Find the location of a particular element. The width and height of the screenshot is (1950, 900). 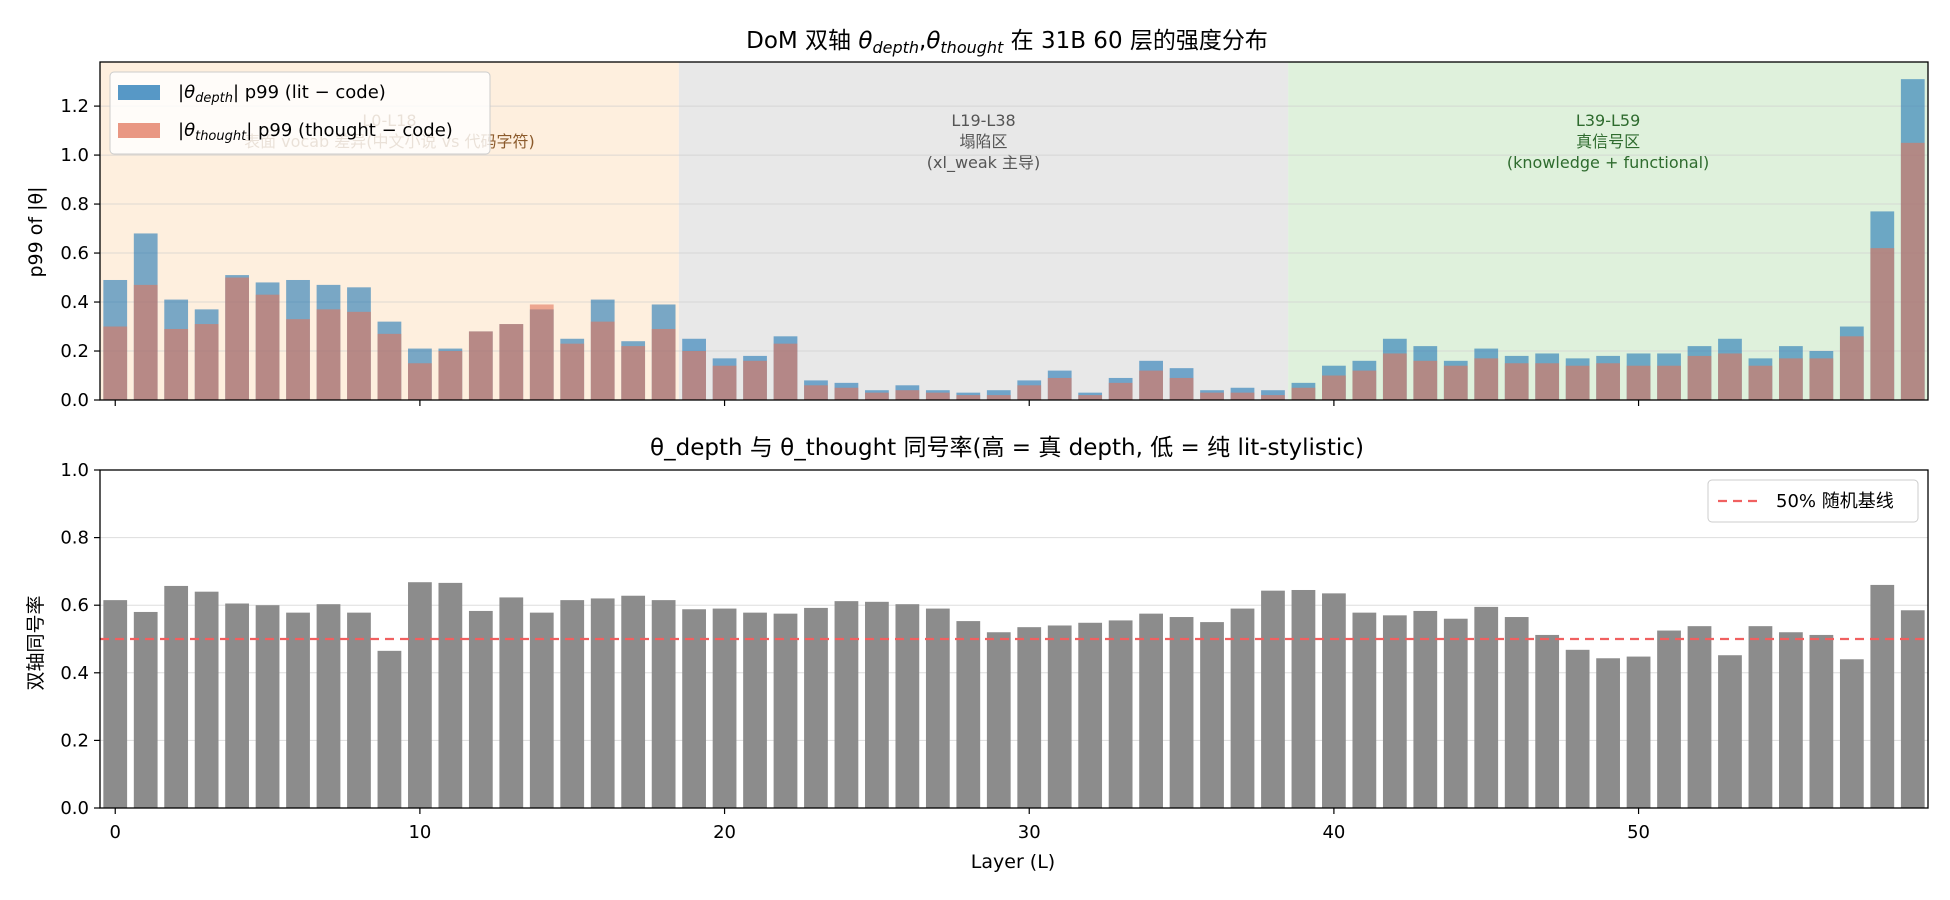

chart2-xtick-label: 50 is located at coordinates (1638, 832).